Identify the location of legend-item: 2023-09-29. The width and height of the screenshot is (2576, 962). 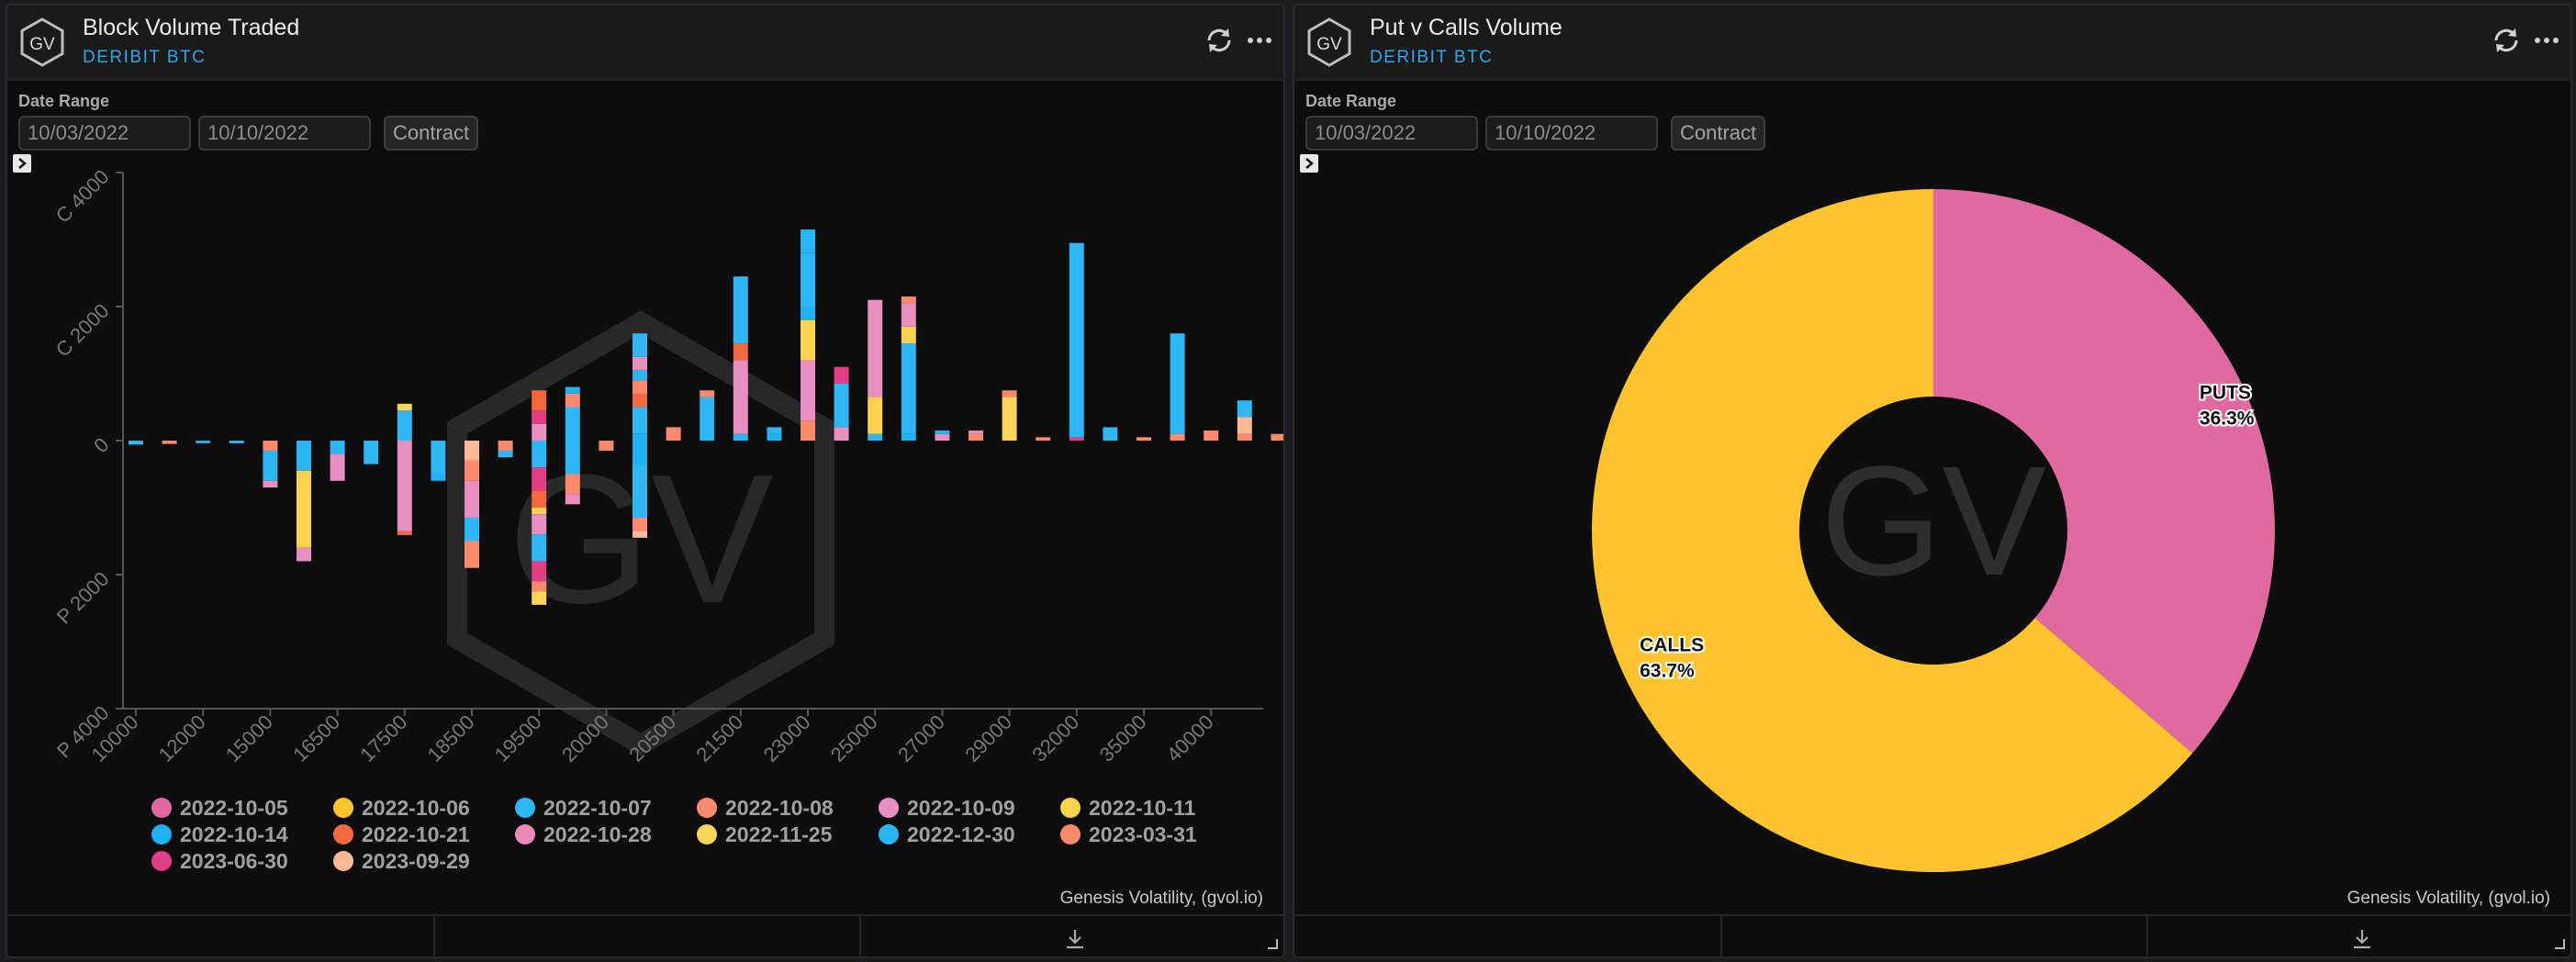
(401, 861).